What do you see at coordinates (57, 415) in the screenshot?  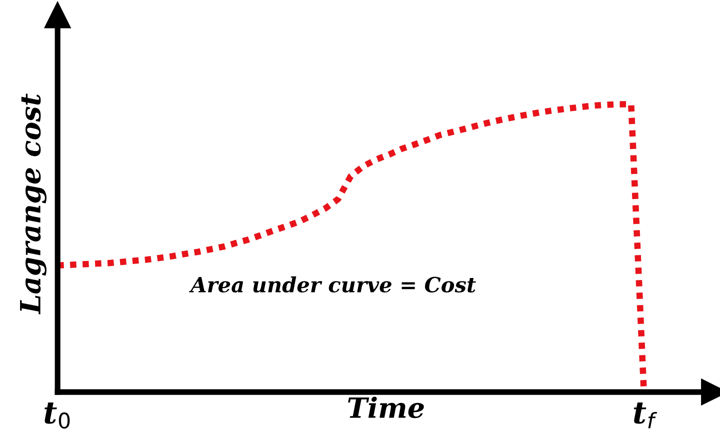 I see `x-tick-label: t$_{0}$` at bounding box center [57, 415].